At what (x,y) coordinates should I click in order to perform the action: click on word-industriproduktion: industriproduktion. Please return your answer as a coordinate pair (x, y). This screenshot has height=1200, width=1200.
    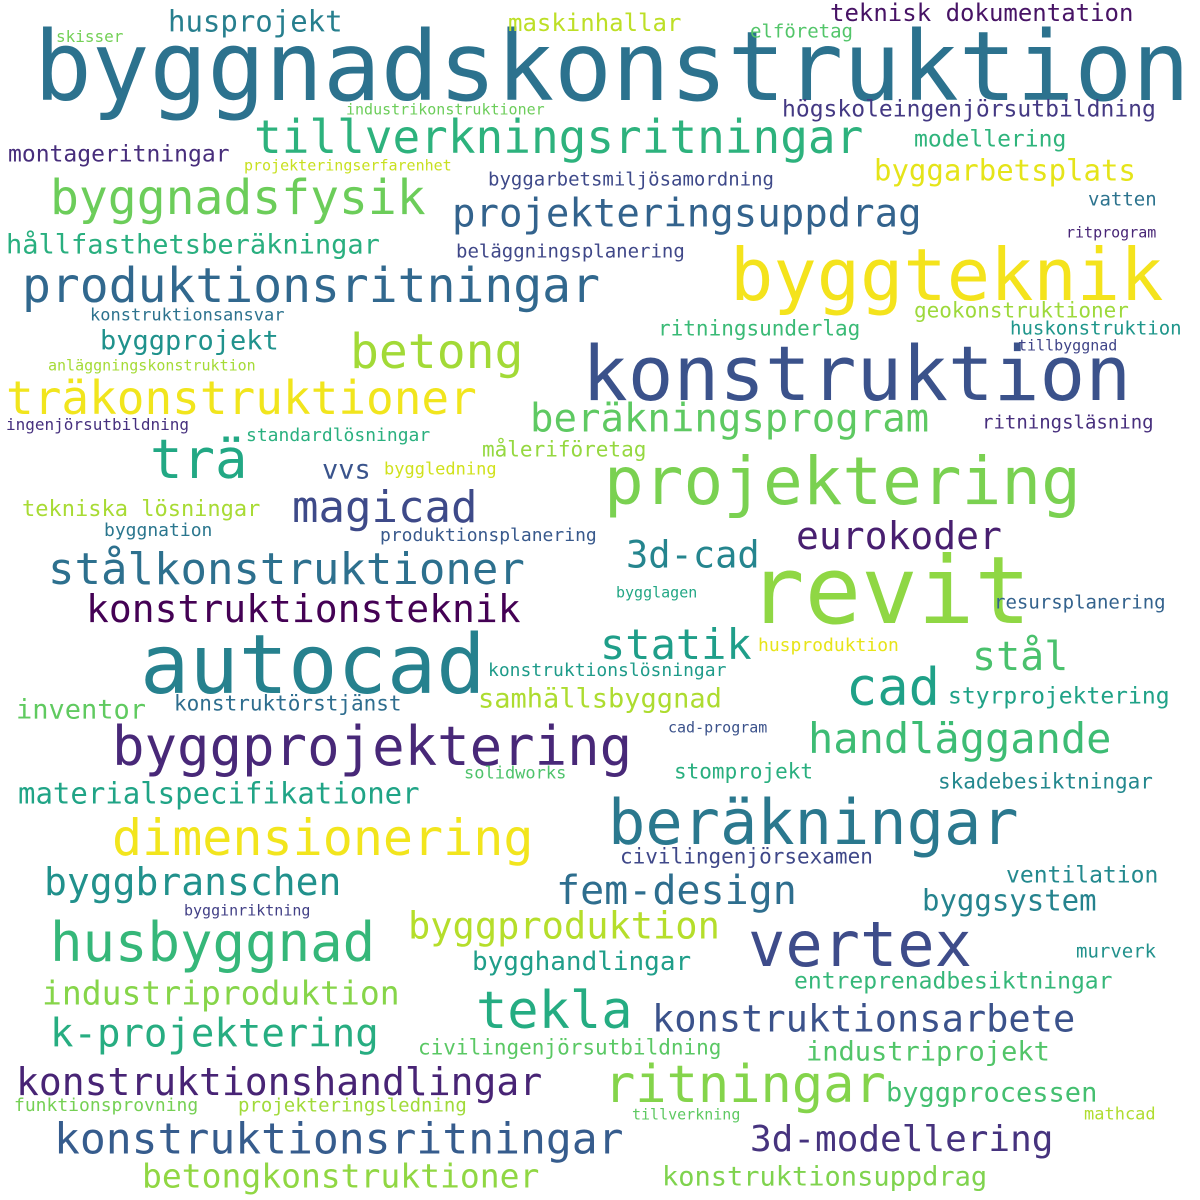
    Looking at the image, I should click on (221, 993).